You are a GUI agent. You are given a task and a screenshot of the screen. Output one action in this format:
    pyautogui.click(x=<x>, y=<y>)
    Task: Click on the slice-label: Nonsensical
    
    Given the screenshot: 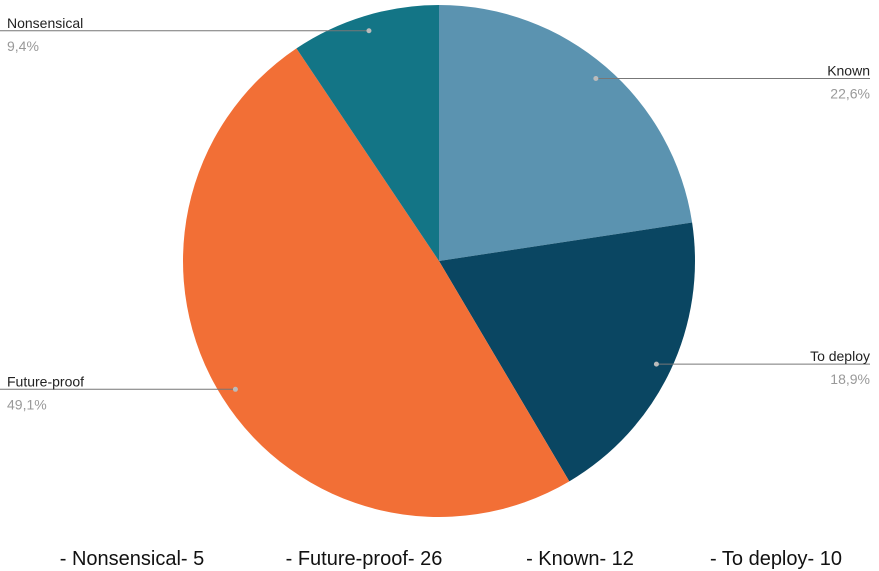 What is the action you would take?
    pyautogui.click(x=45, y=23)
    